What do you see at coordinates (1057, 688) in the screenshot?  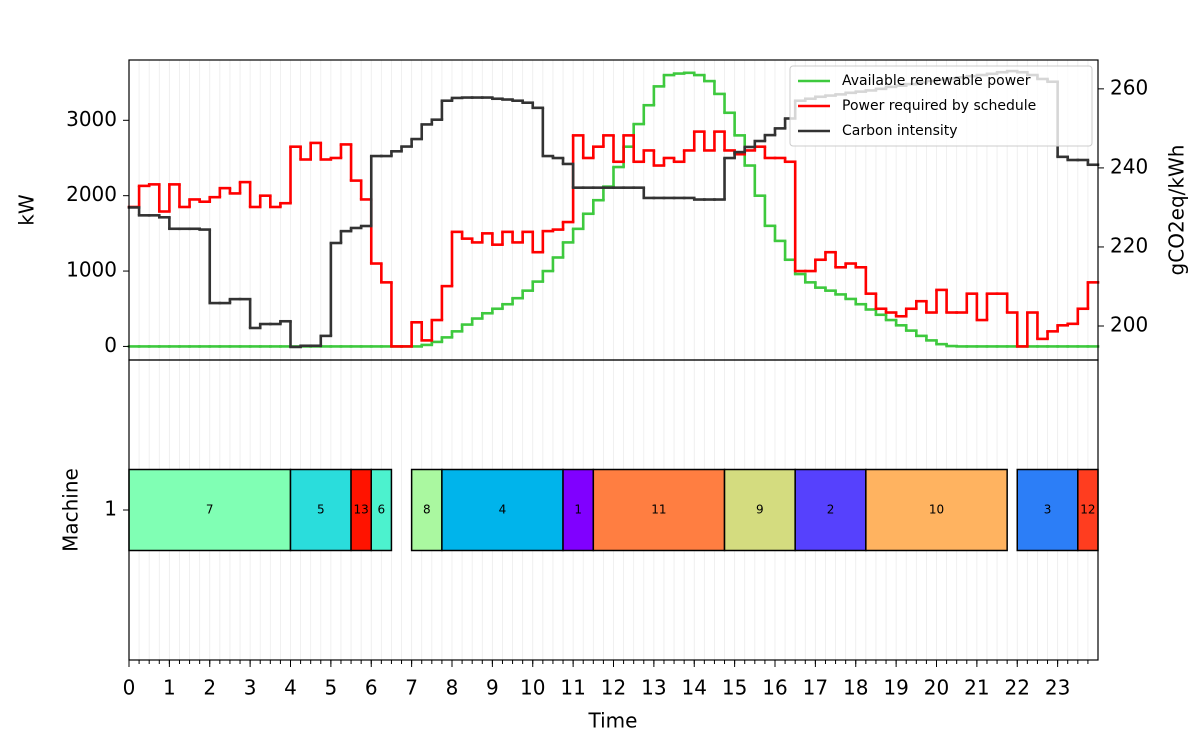 I see `x-tick-label: 23` at bounding box center [1057, 688].